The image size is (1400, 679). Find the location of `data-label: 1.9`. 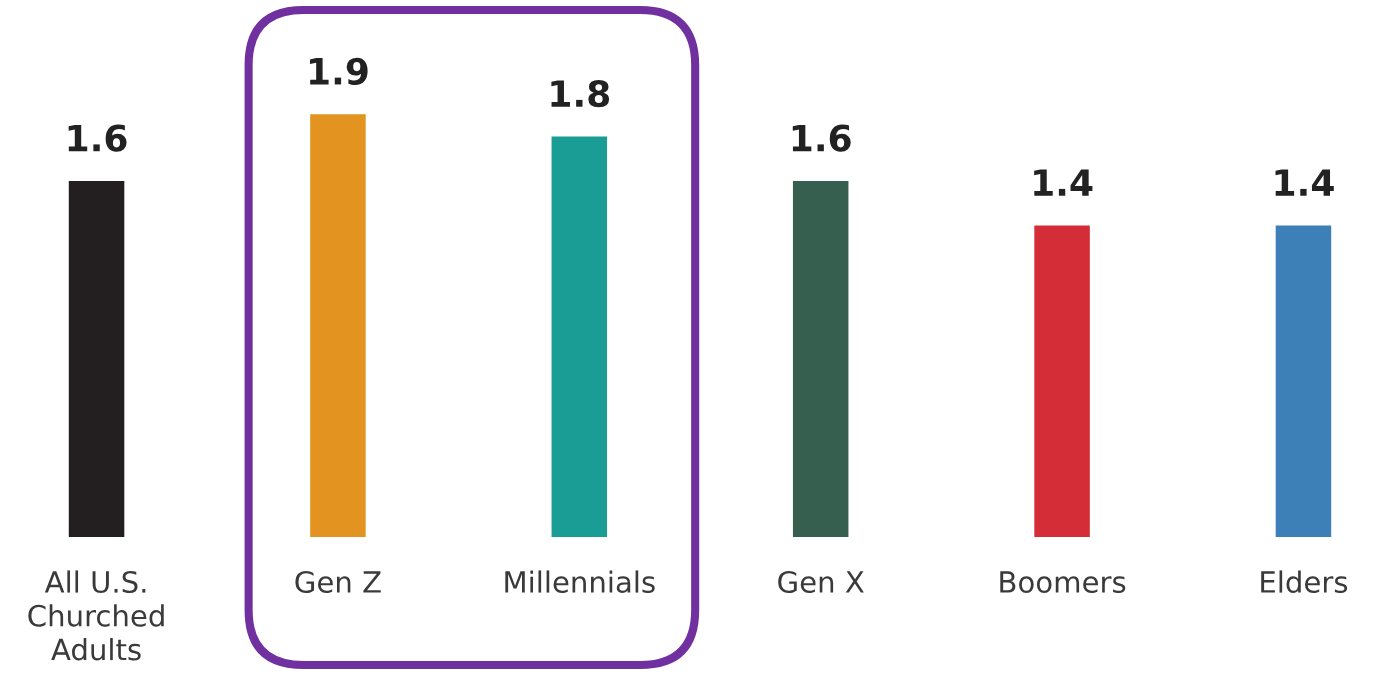

data-label: 1.9 is located at coordinates (339, 71).